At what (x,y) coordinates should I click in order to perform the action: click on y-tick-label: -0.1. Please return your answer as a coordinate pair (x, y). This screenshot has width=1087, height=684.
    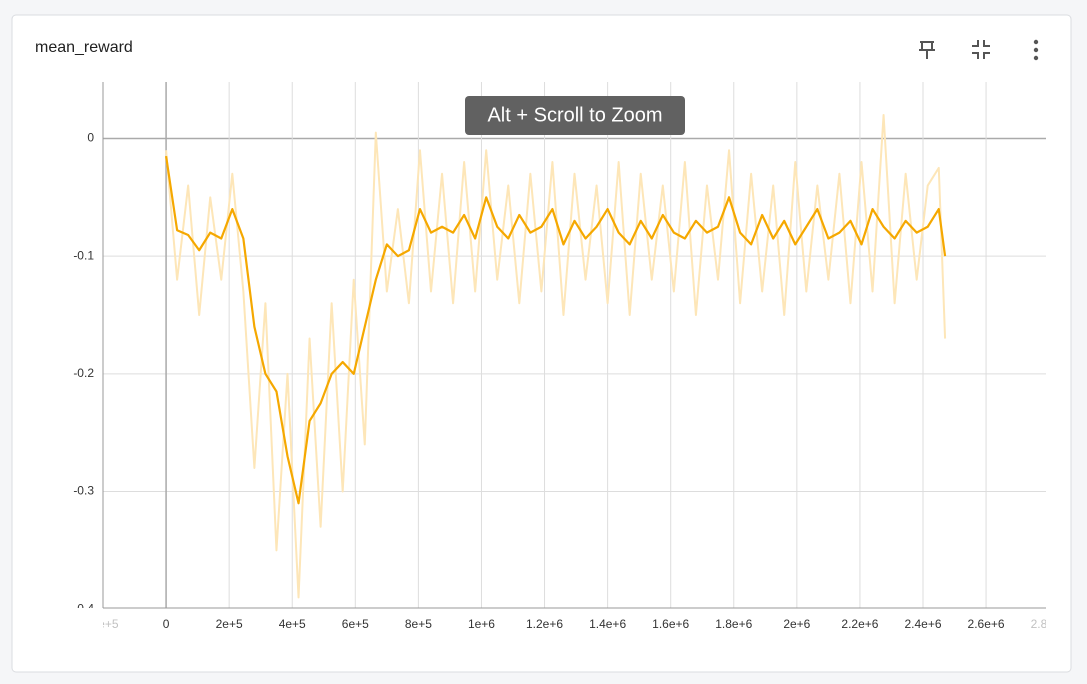
    Looking at the image, I should click on (83, 255).